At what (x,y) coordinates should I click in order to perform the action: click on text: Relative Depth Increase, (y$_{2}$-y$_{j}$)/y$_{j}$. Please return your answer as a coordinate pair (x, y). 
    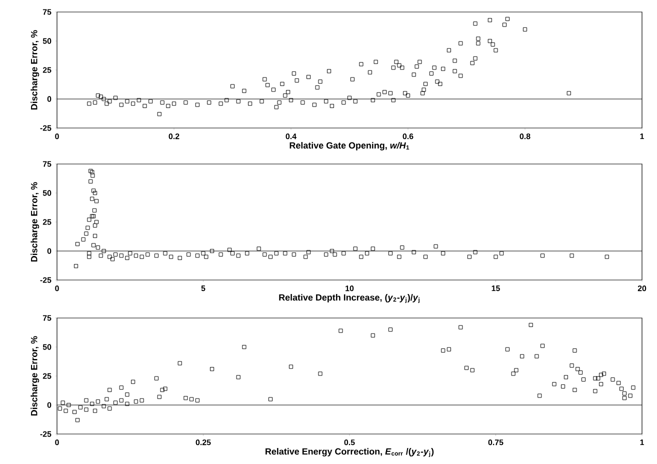
    Looking at the image, I should click on (349, 298).